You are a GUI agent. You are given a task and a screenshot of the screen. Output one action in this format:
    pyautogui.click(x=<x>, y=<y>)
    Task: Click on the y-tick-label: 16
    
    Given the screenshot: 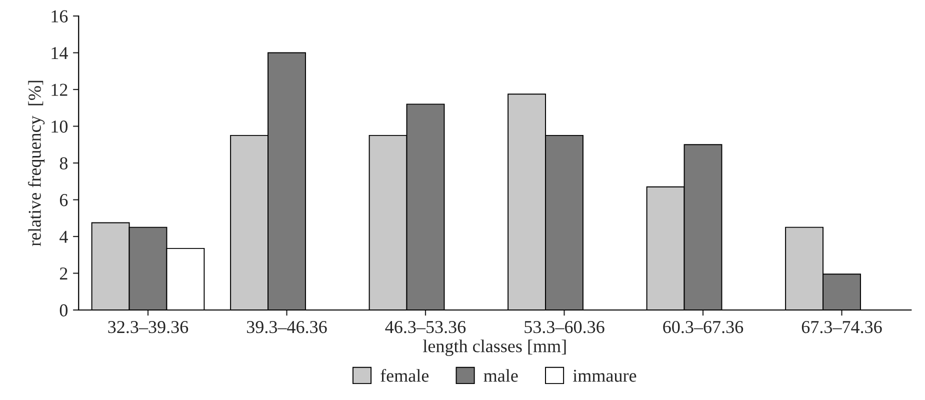 What is the action you would take?
    pyautogui.click(x=60, y=16)
    